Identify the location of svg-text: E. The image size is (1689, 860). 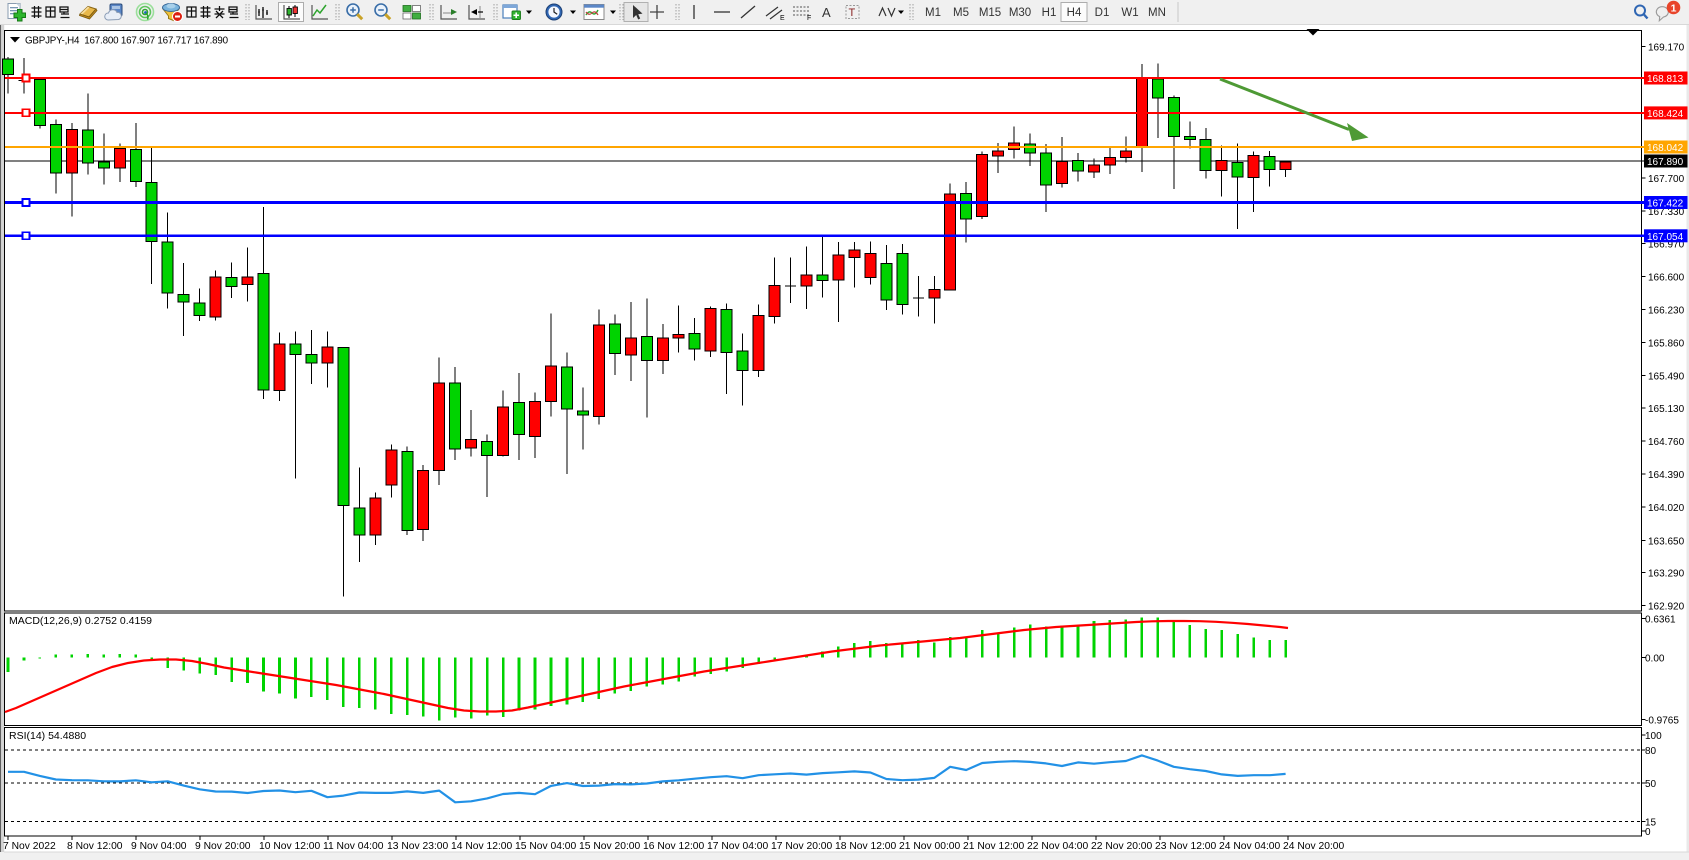
(782, 18).